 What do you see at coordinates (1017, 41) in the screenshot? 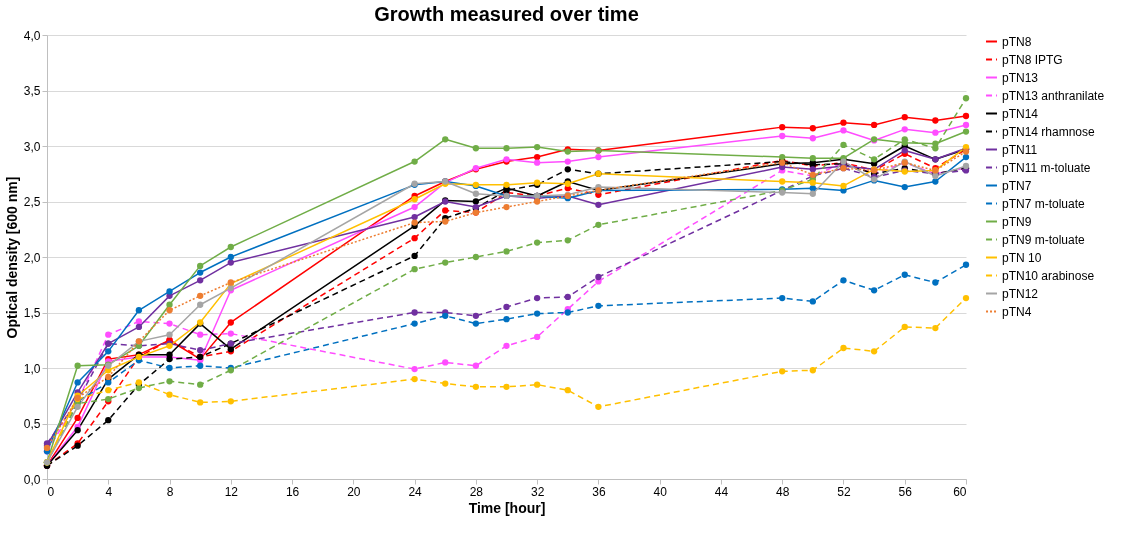
I see `legend-label: pTN8` at bounding box center [1017, 41].